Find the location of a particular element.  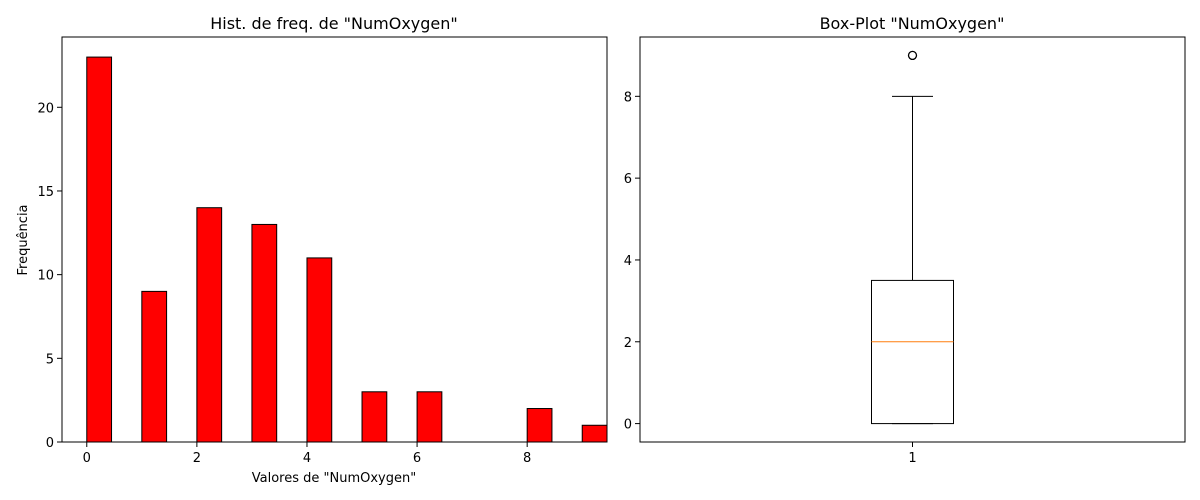

histogram-x-tick-label: 4 is located at coordinates (307, 458).